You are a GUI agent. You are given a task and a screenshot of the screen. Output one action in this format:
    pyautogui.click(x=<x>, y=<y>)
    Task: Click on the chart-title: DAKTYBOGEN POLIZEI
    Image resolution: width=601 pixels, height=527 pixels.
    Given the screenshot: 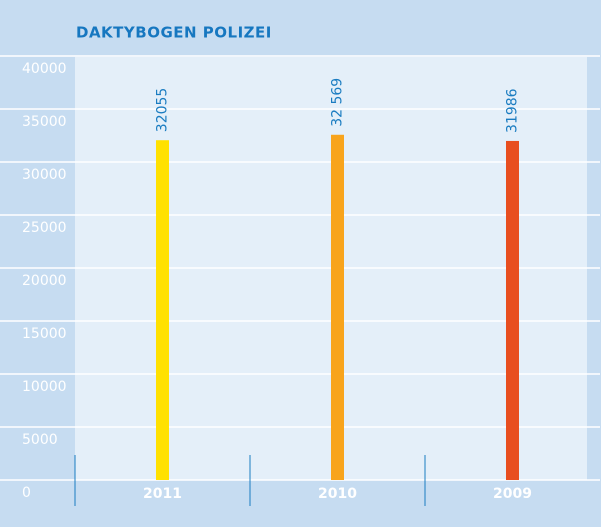 What is the action you would take?
    pyautogui.click(x=174, y=33)
    